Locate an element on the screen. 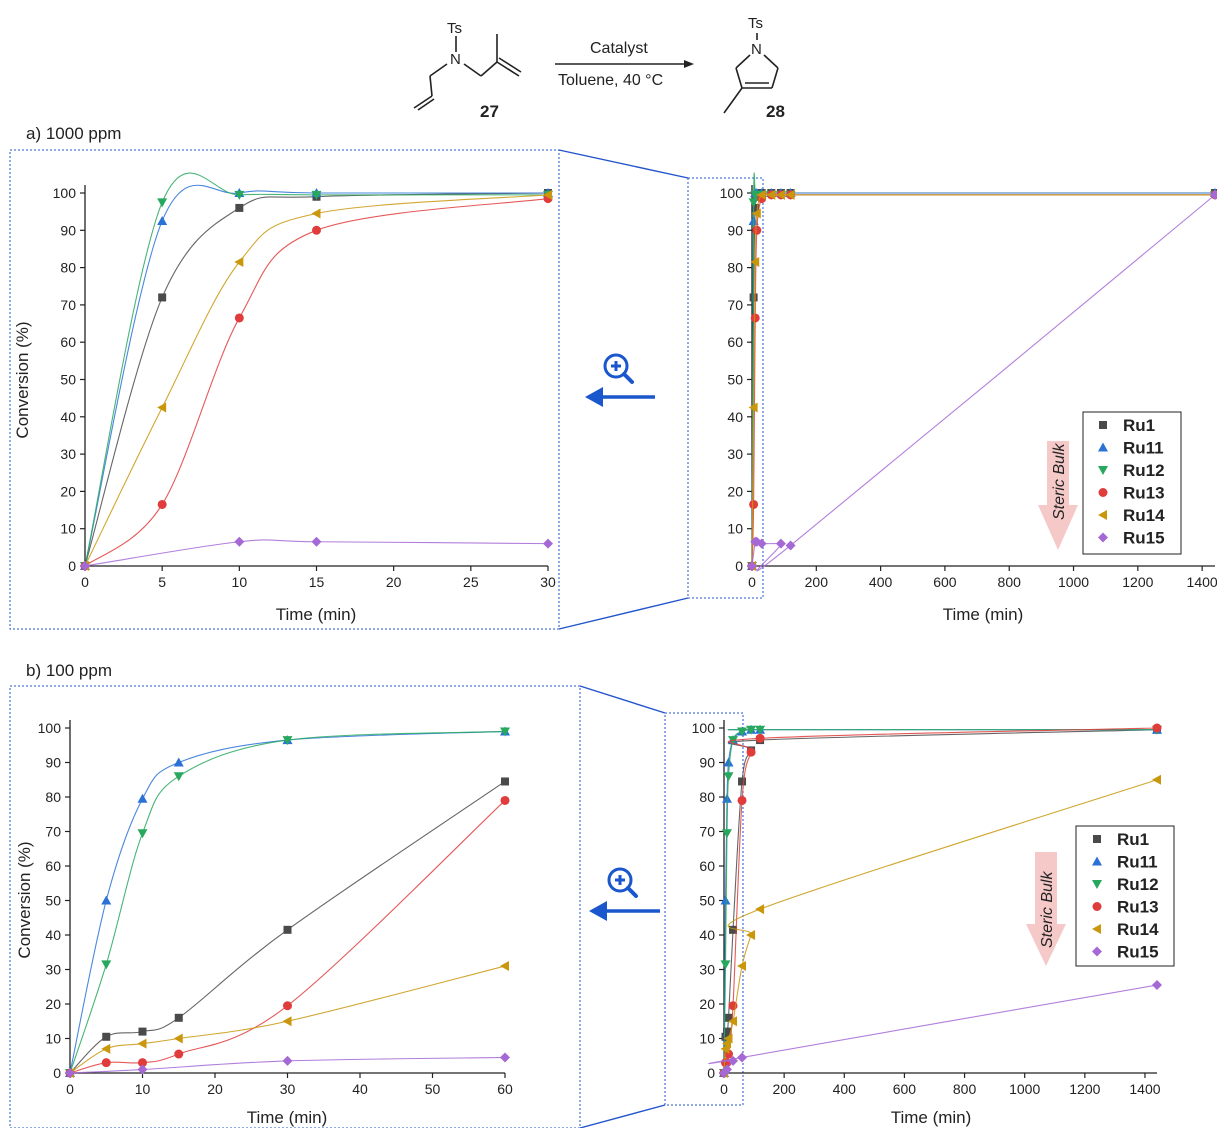 The width and height of the screenshot is (1217, 1128). x-tick-label: 10 is located at coordinates (240, 582).